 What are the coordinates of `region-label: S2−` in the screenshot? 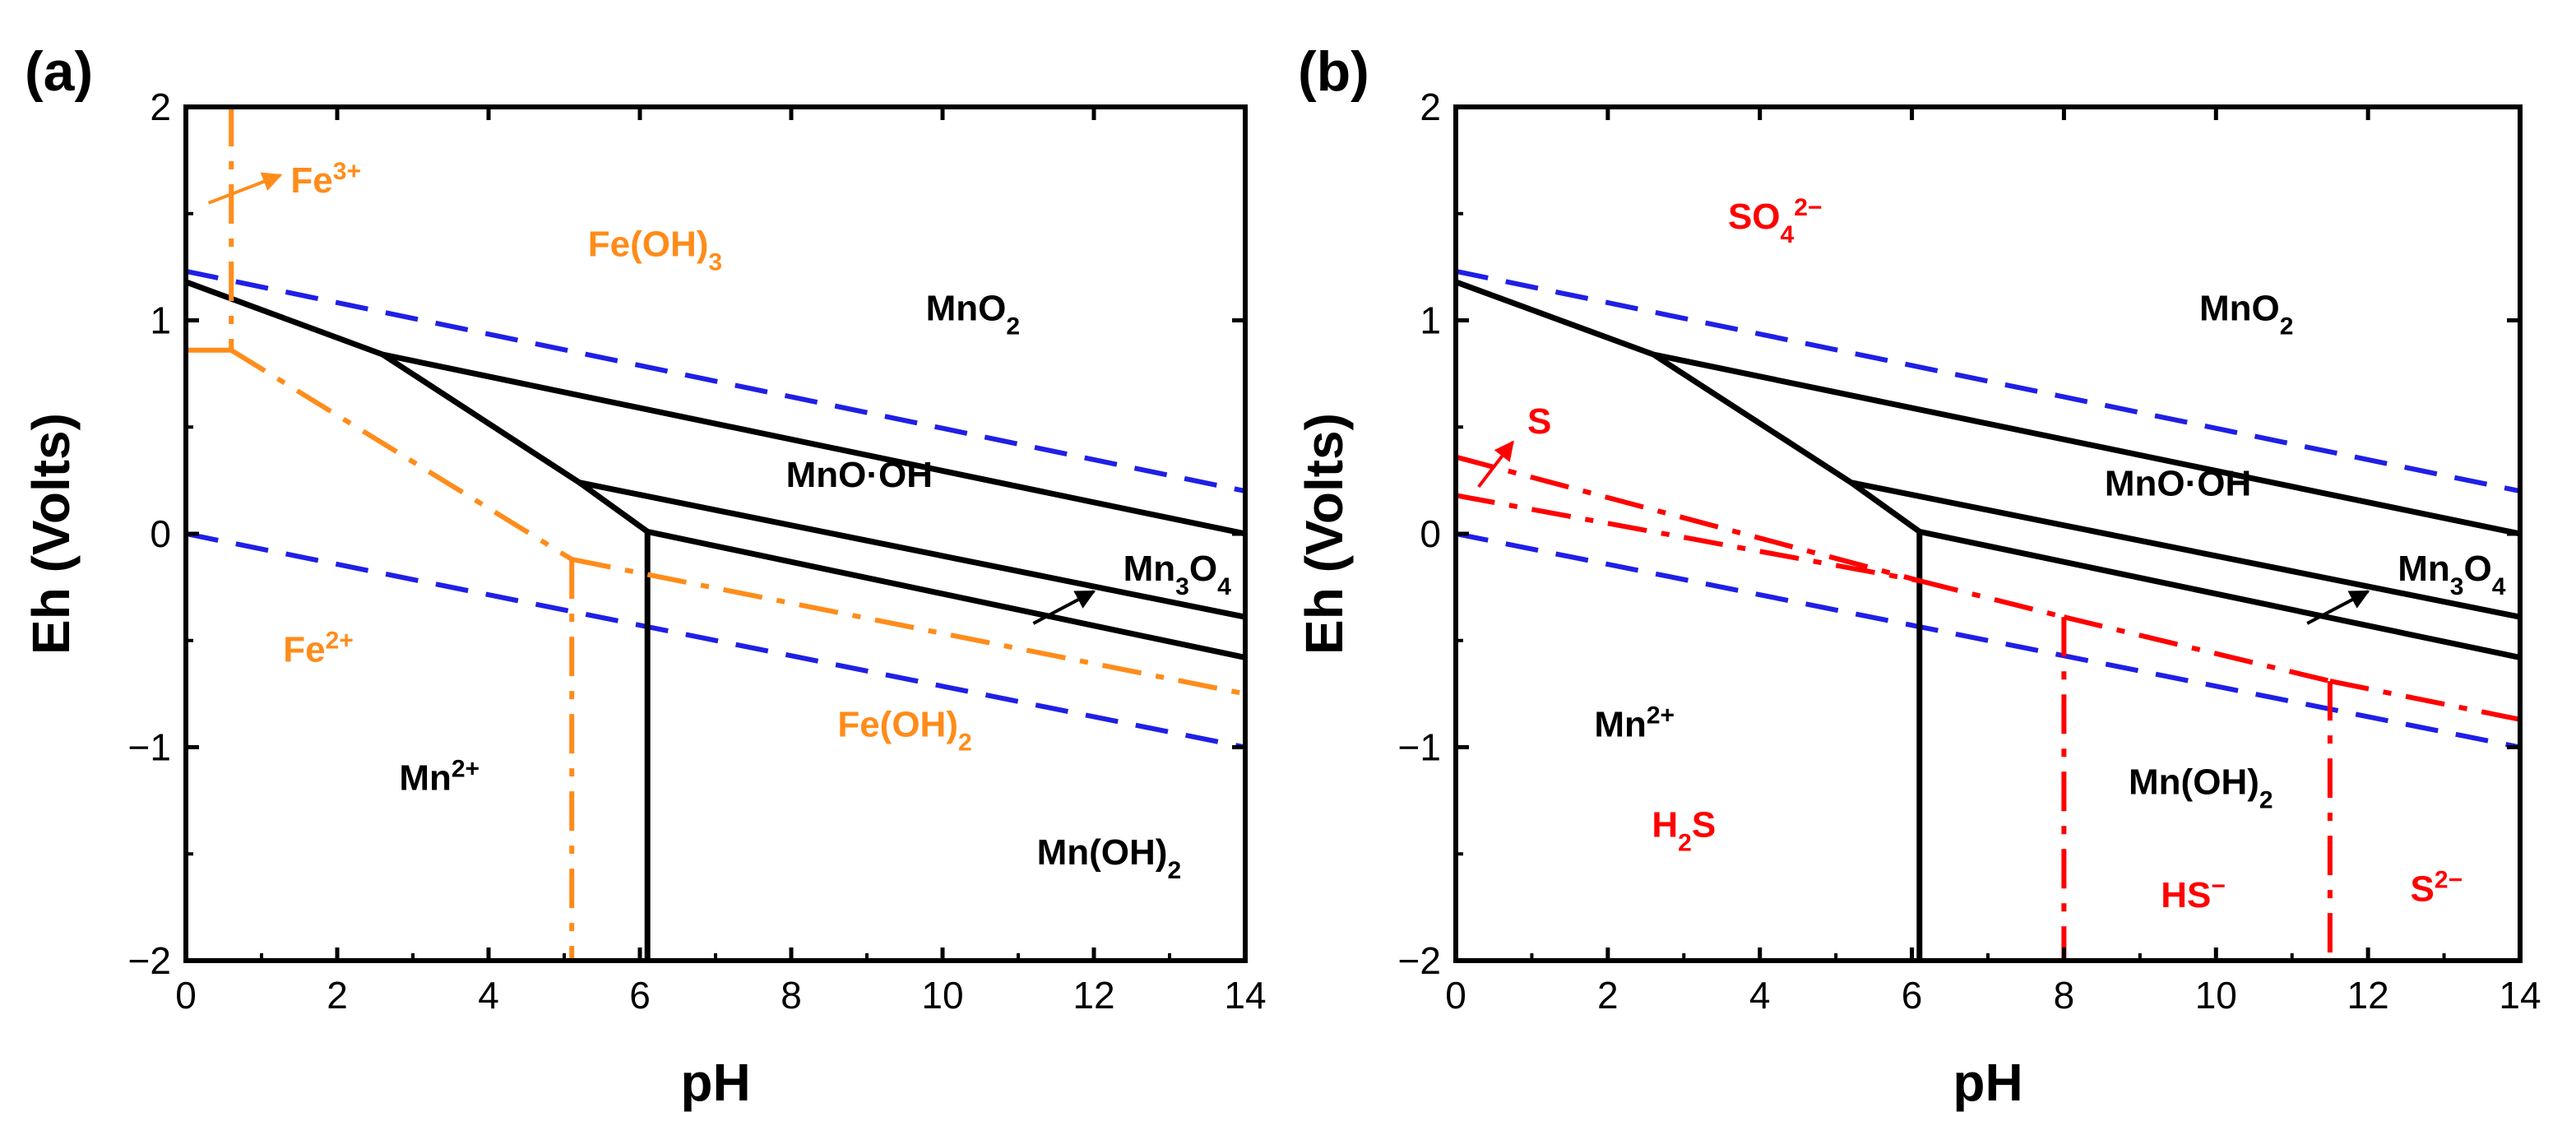 It's located at (2437, 888).